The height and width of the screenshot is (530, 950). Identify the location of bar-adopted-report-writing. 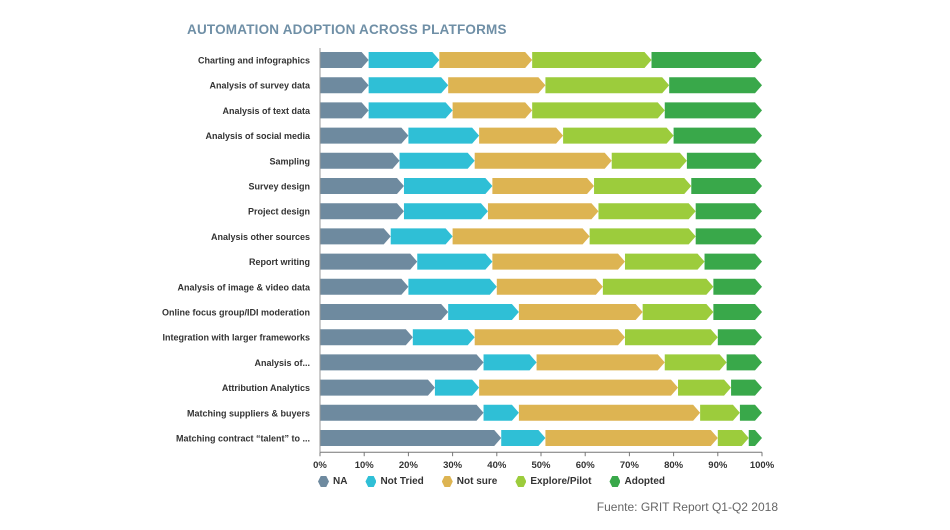
(733, 261).